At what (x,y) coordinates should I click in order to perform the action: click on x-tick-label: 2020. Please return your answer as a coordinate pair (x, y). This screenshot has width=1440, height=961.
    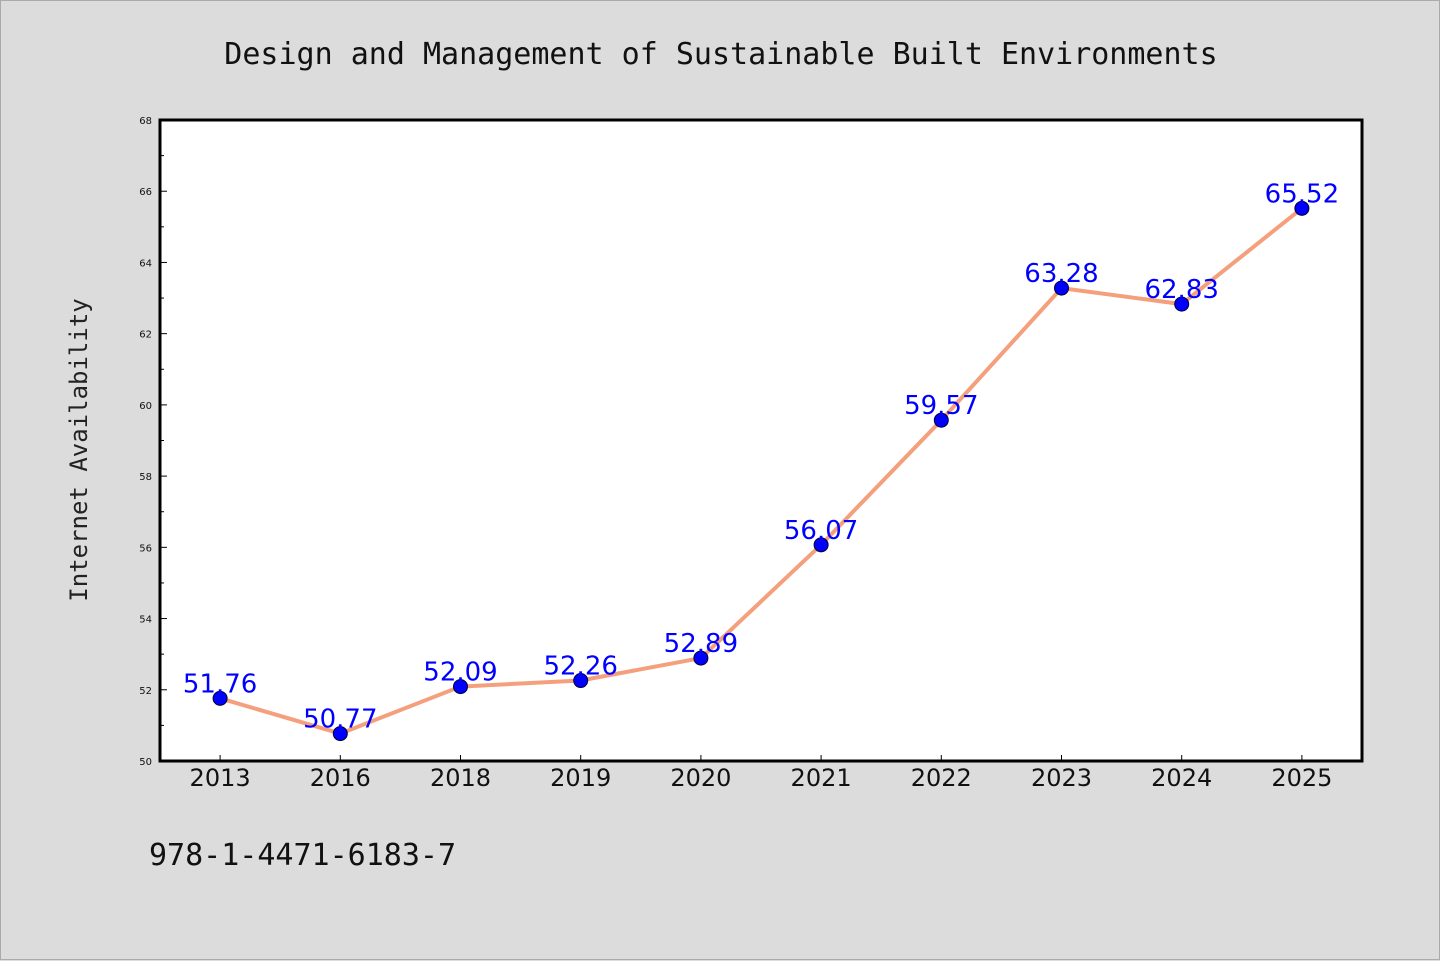
    Looking at the image, I should click on (700, 778).